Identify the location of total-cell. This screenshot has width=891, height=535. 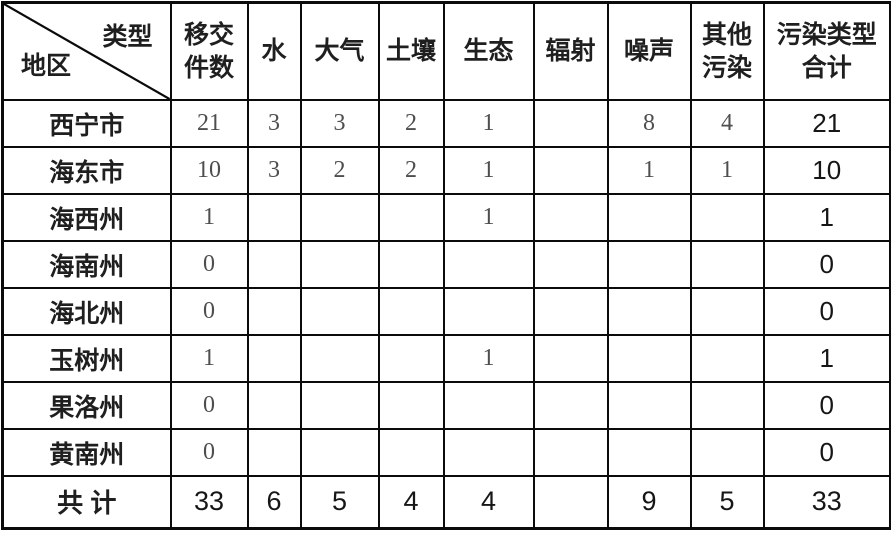
(570, 502).